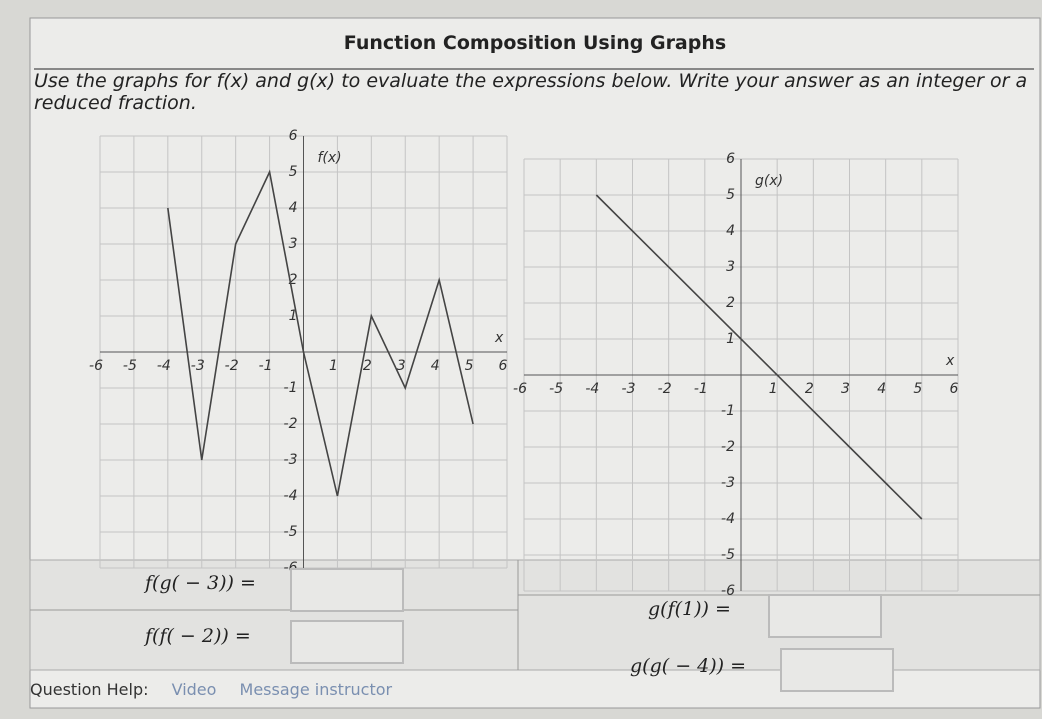  What do you see at coordinates (220, 689) in the screenshot?
I see `footer: Question Help: Video Message instructor` at bounding box center [220, 689].